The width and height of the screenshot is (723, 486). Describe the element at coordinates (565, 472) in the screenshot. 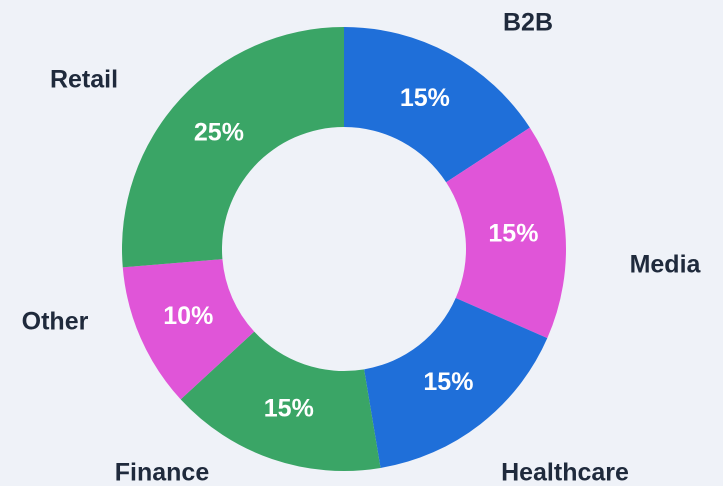

I see `category-label: Healthcare` at that location.